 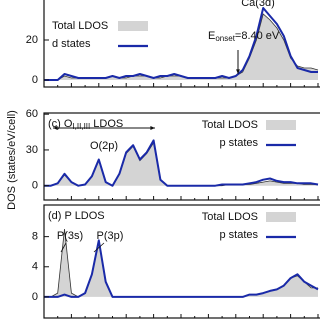 I want to click on annotation-rest: =8.40 eV, so click(x=257, y=36).